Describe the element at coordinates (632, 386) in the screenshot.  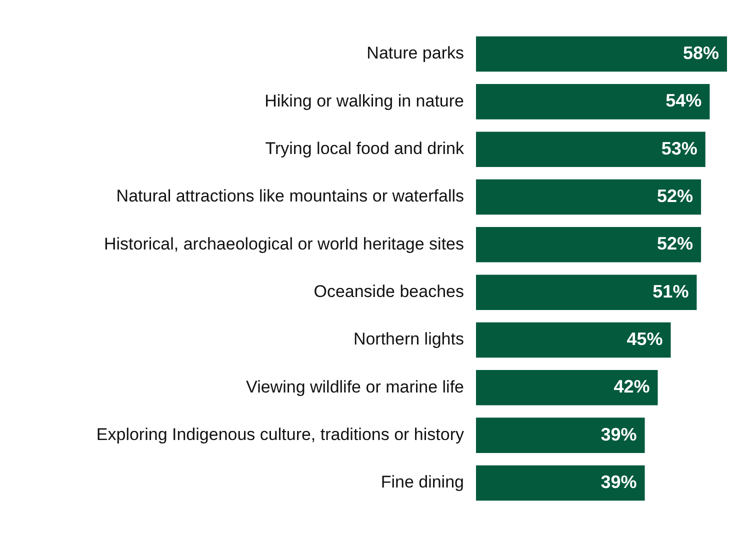
I see `data-label: 42%` at that location.